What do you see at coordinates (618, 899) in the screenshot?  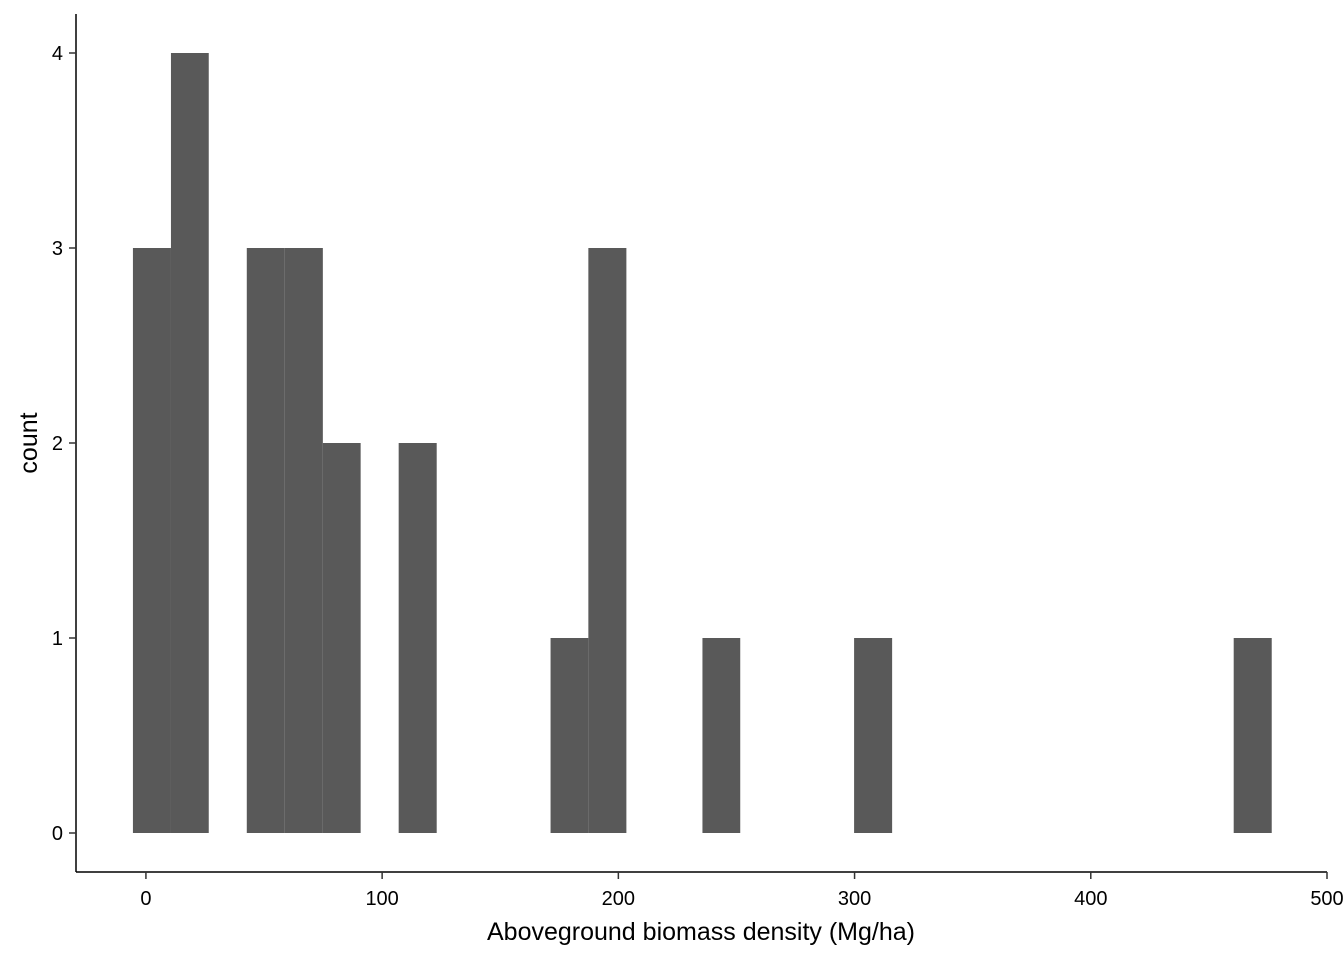 I see `x-tick-label: 200` at bounding box center [618, 899].